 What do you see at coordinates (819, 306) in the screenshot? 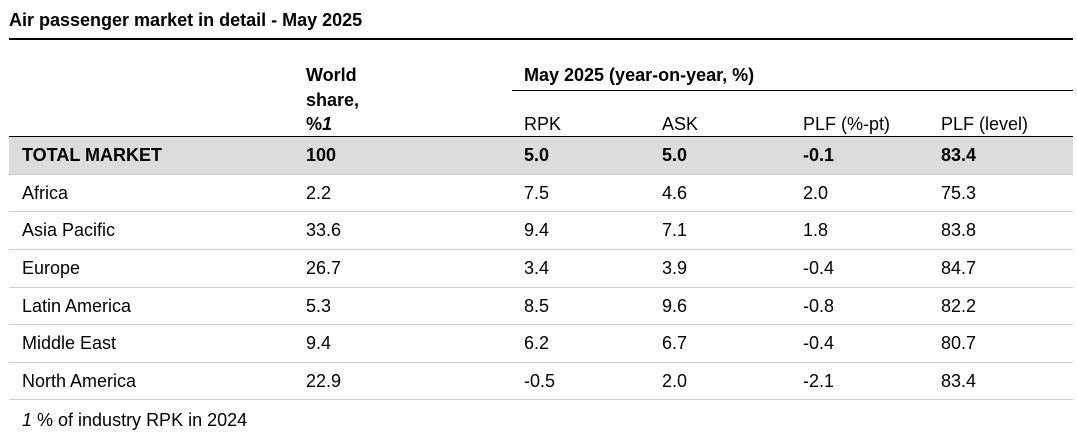
I see `row-latin-america-plf-pt: -0.8` at bounding box center [819, 306].